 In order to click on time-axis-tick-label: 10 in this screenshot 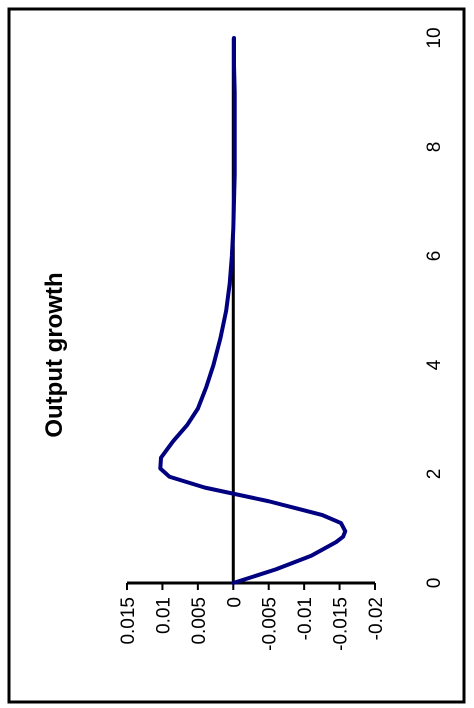, I will do `click(434, 37)`.